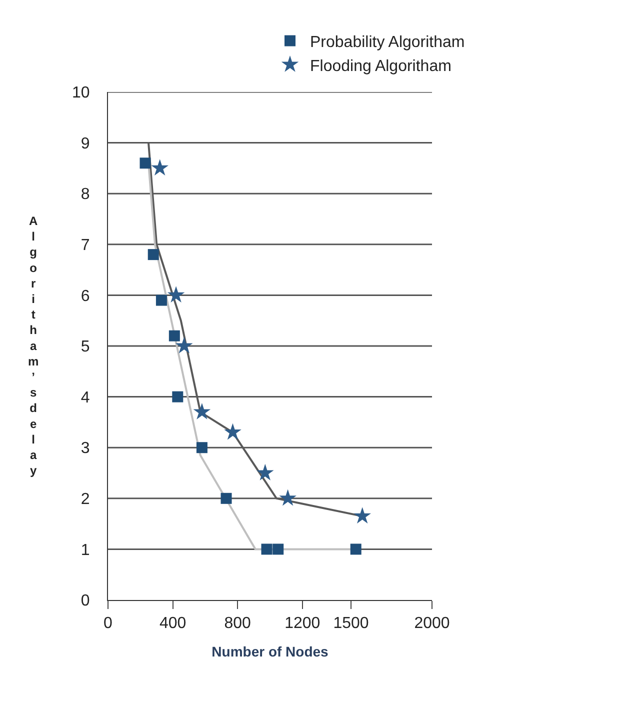 This screenshot has height=702, width=621. Describe the element at coordinates (85, 296) in the screenshot. I see `y-tick-label: 6` at that location.